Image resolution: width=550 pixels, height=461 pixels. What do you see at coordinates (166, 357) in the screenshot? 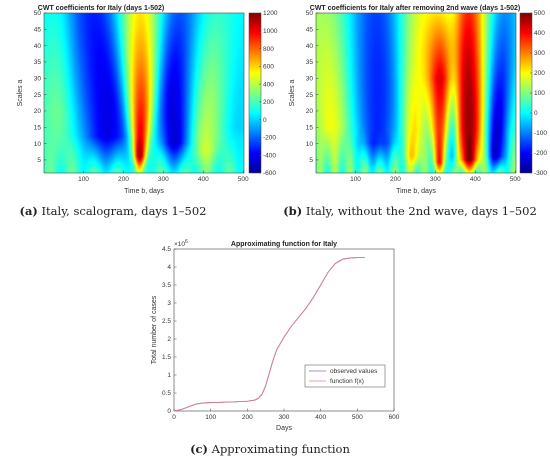
I see `y-tick-label: 1.5` at bounding box center [166, 357].